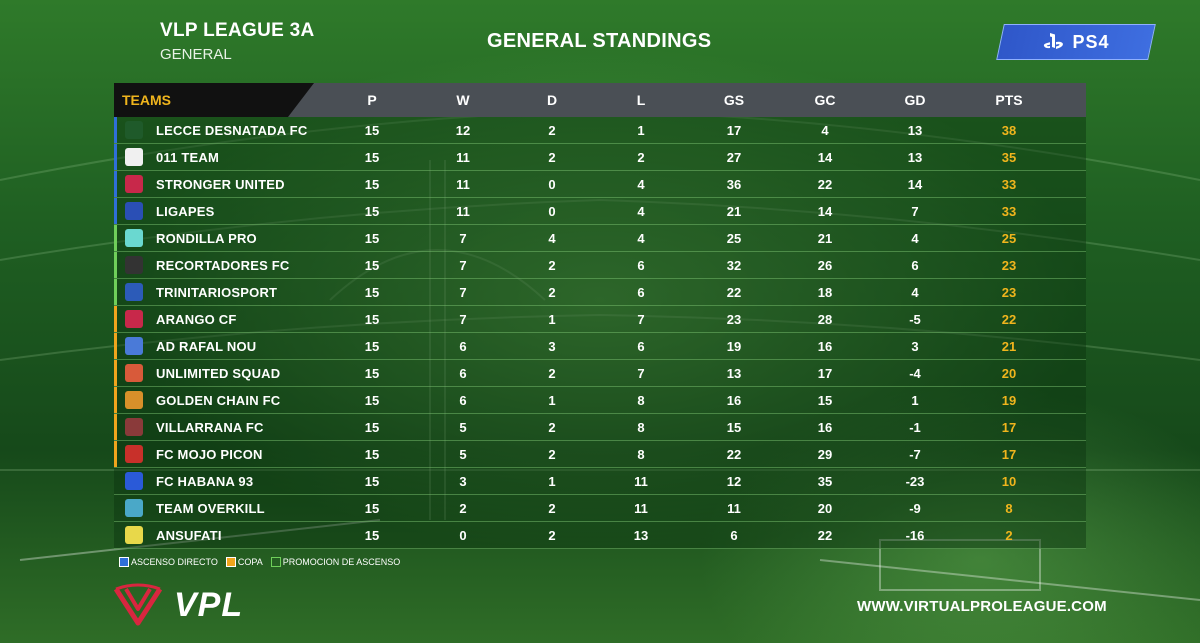 This screenshot has width=1200, height=643. What do you see at coordinates (915, 100) in the screenshot?
I see `column-header-gd: GD` at bounding box center [915, 100].